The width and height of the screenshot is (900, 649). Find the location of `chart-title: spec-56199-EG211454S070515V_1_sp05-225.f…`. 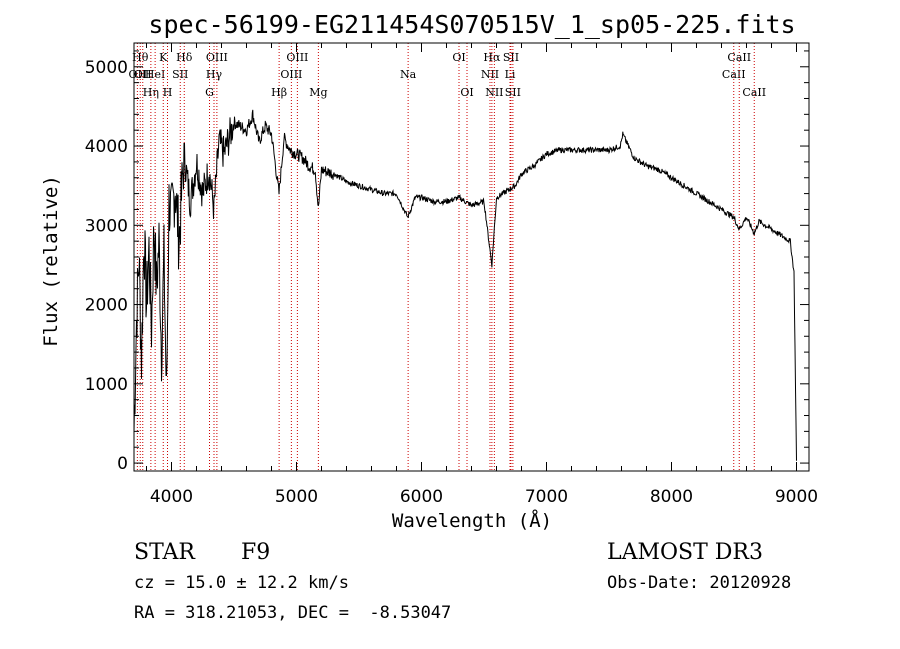

chart-title: spec-56199-EG211454S070515V_1_sp05-225.f… is located at coordinates (471, 24).